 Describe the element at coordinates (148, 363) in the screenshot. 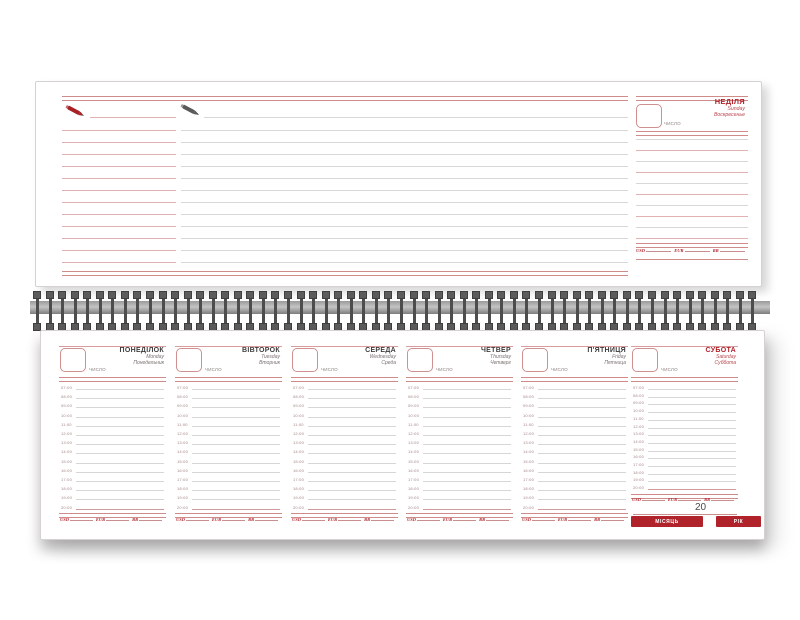

I see `day-name-ru: Понедельник` at that location.